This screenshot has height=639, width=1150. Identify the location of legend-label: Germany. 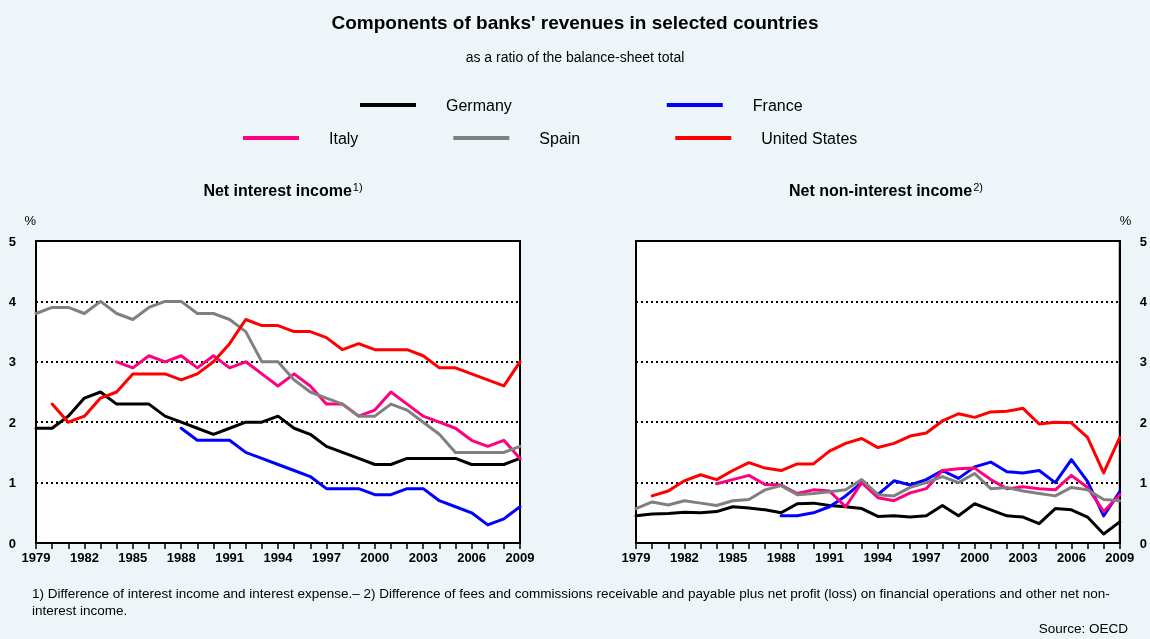
(479, 105).